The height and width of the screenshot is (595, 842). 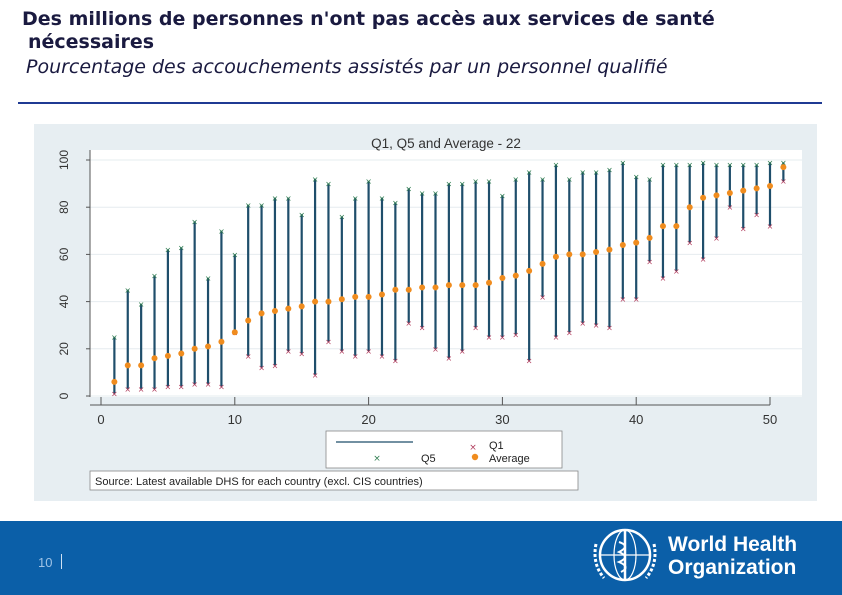 I want to click on x-tick-label: 20, so click(x=368, y=419).